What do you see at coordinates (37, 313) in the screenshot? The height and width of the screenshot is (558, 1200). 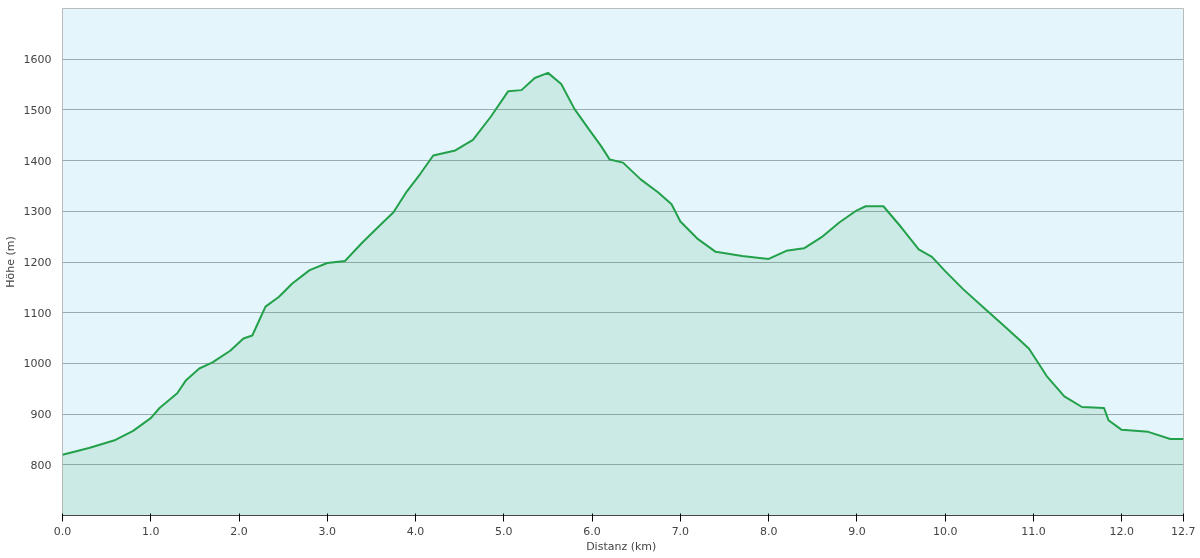 I see `y-tick-label: 1100` at bounding box center [37, 313].